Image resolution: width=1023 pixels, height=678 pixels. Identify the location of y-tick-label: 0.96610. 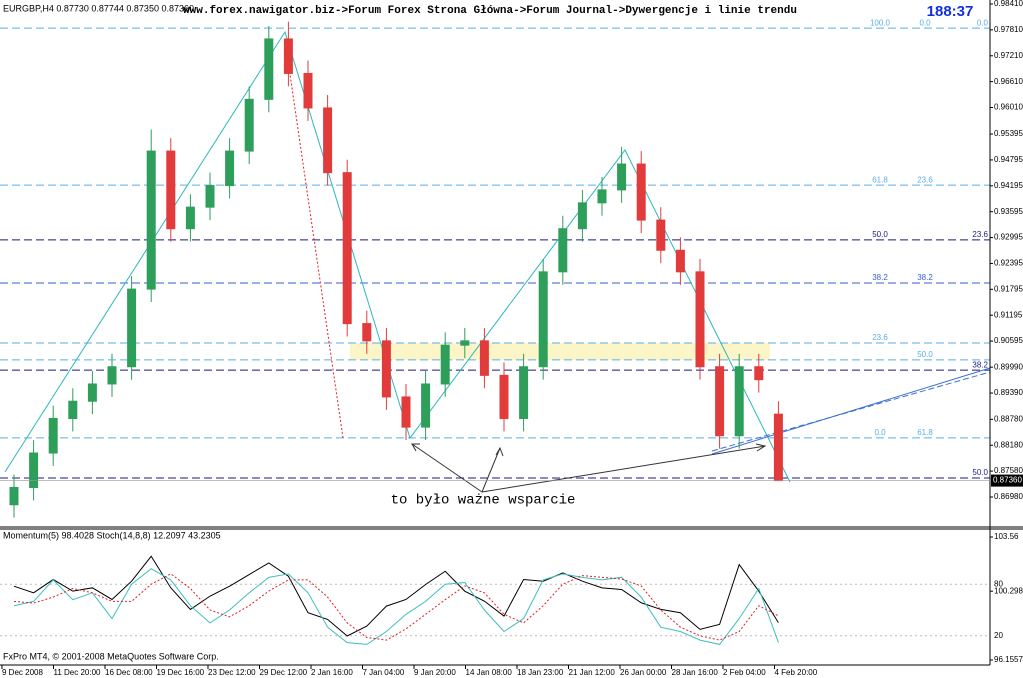
(1008, 81).